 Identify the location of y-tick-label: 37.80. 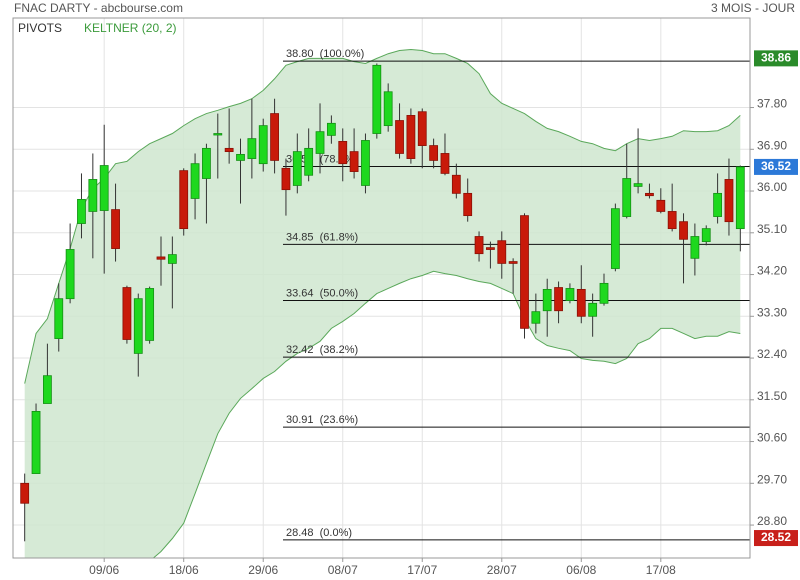
(772, 104).